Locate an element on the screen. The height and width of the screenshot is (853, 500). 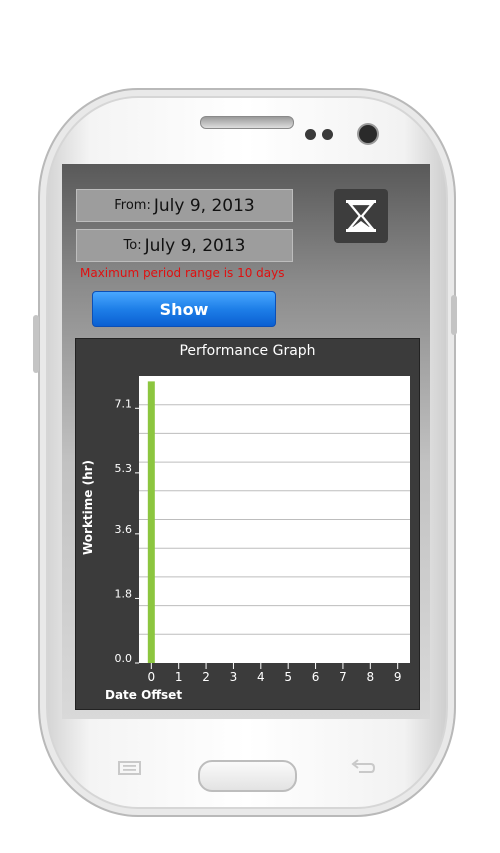
hourglass-button is located at coordinates (361, 216).